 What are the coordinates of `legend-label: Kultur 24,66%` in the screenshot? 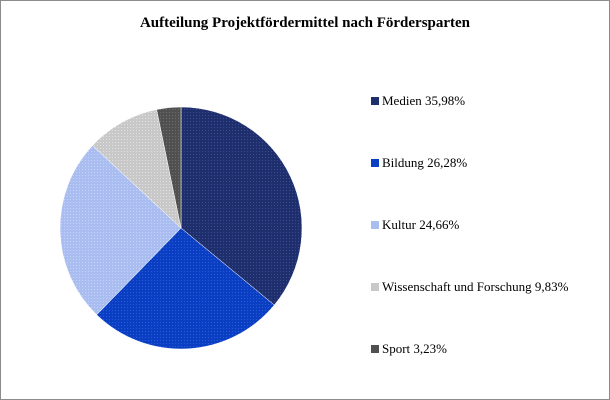 It's located at (421, 224).